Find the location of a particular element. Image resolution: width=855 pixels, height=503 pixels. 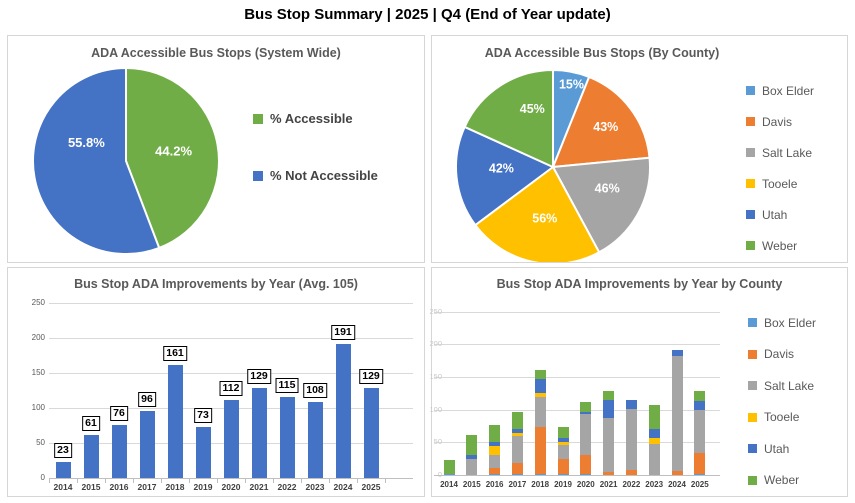

x-axis-label-2019: 2019 is located at coordinates (203, 487).